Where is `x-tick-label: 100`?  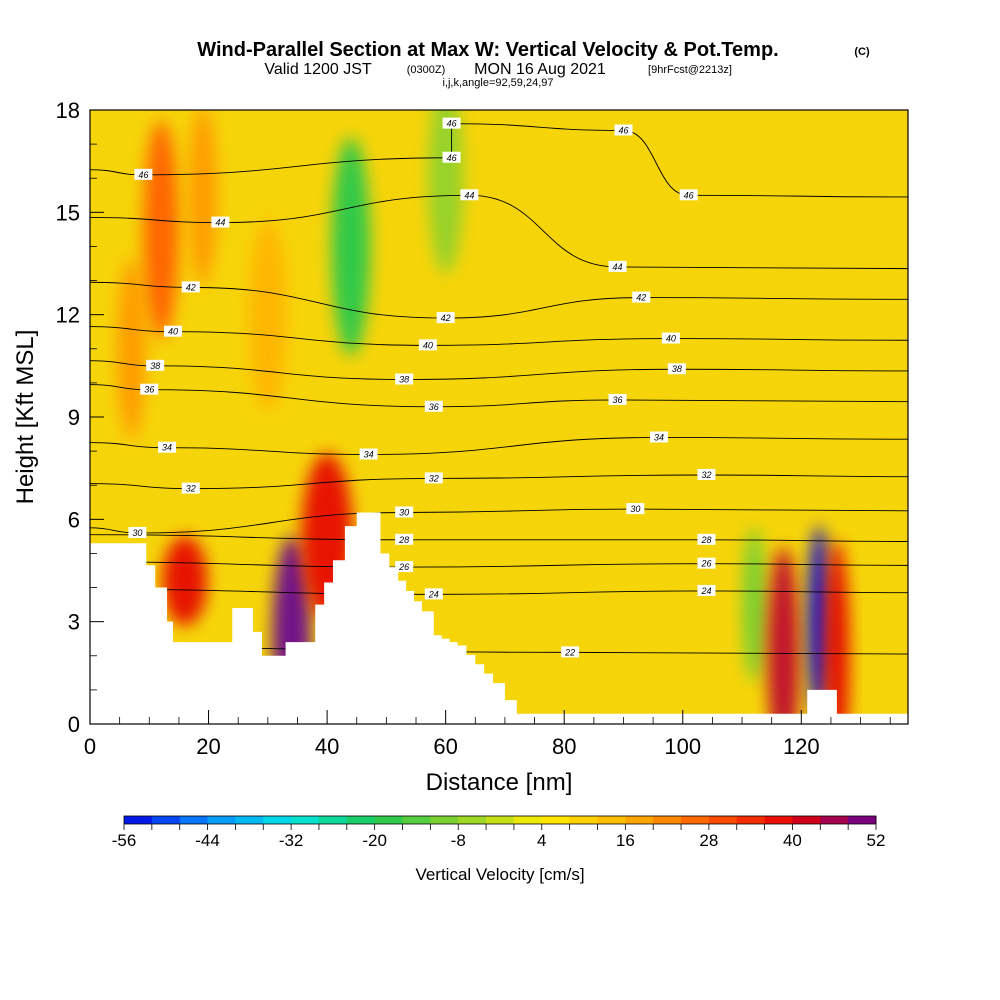 x-tick-label: 100 is located at coordinates (682, 746).